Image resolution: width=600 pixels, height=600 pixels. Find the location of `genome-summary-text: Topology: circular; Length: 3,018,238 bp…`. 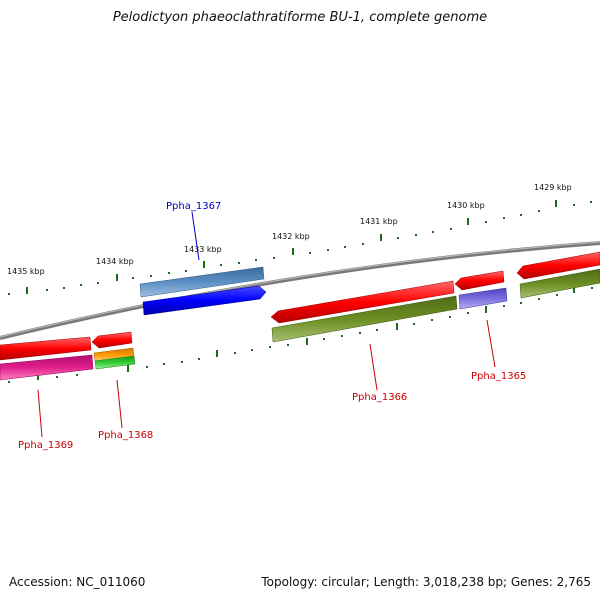

genome-summary-text: Topology: circular; Length: 3,018,238 bp… is located at coordinates (426, 582).